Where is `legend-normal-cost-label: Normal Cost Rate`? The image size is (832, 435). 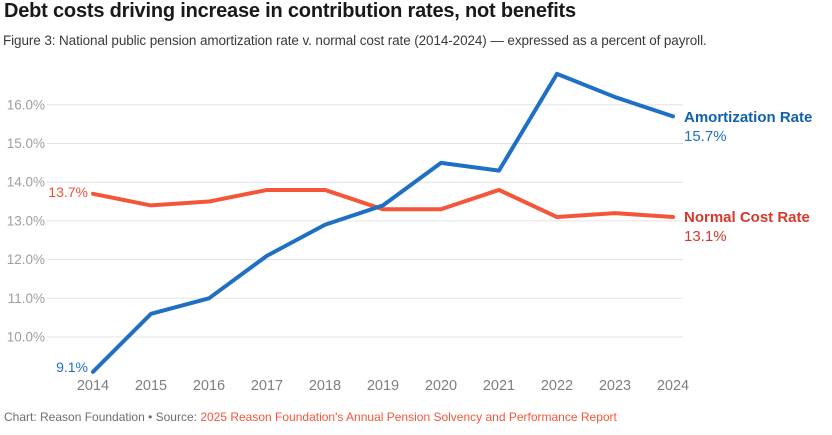 legend-normal-cost-label: Normal Cost Rate is located at coordinates (747, 217).